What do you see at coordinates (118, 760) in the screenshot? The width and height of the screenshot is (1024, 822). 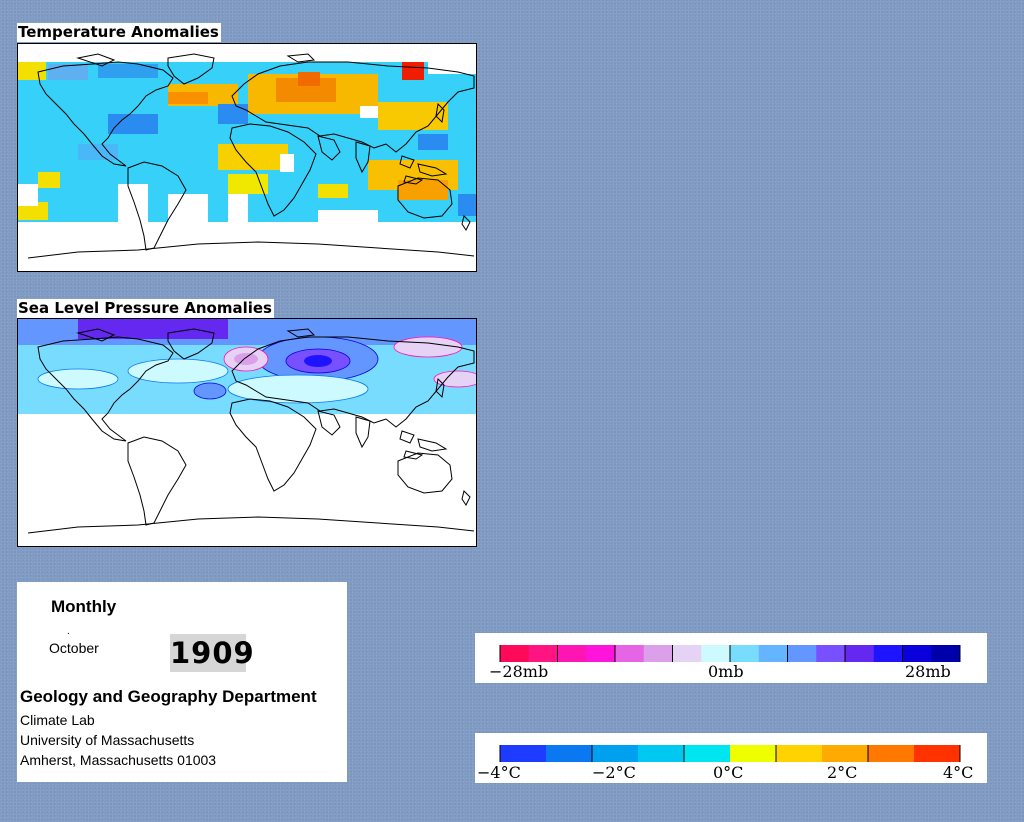 I see `address: Amherst, Massachusetts 01003` at bounding box center [118, 760].